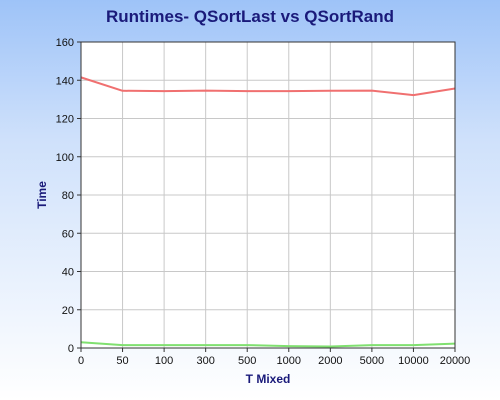 This screenshot has width=500, height=400. Describe the element at coordinates (413, 361) in the screenshot. I see `x-tick-label: 10000` at that location.